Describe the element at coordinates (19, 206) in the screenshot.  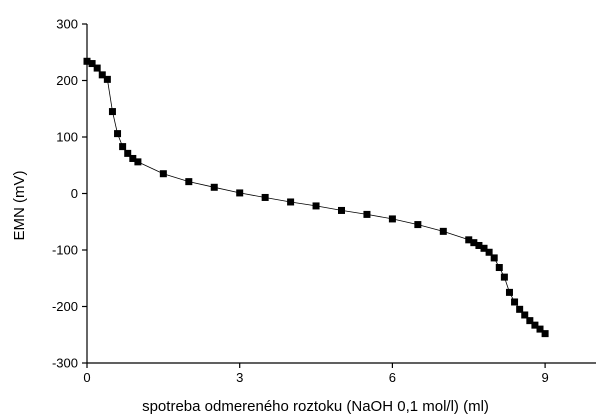
I see `y-axis-label: EMN (mV)` at that location.